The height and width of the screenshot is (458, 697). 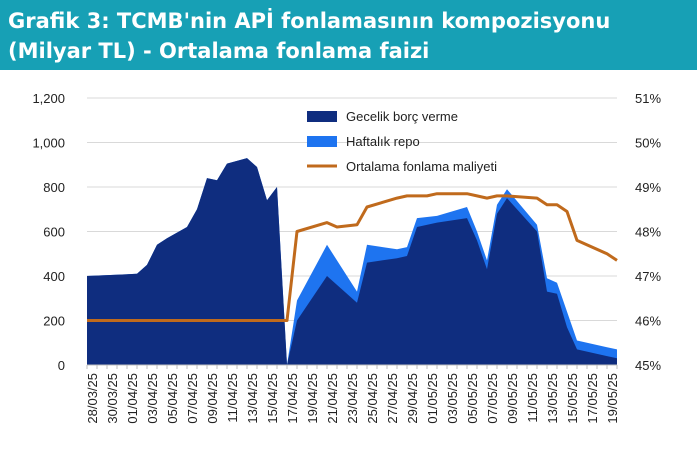 What do you see at coordinates (54, 321) in the screenshot?
I see `left-tick-label: 200` at bounding box center [54, 321].